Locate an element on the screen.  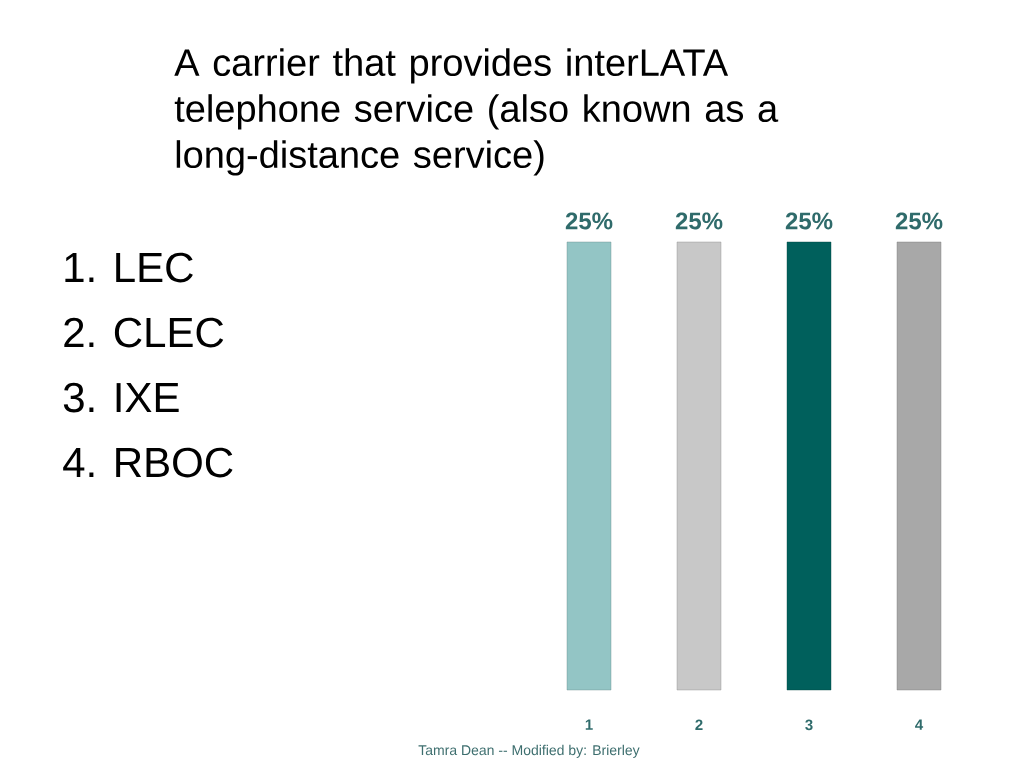
x-tick-label: 2 is located at coordinates (699, 725).